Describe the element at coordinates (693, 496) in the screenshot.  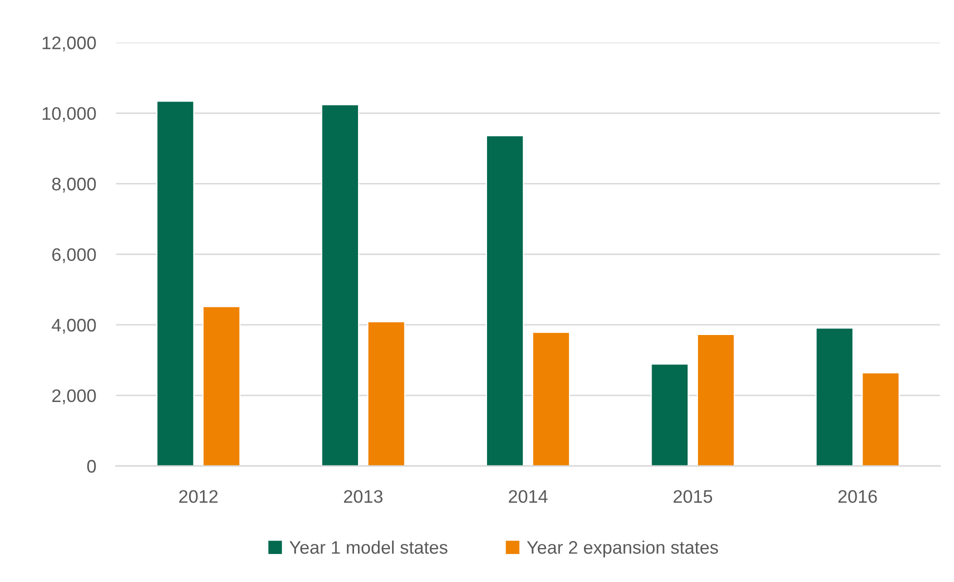
I see `x-tick-label: 2015` at that location.